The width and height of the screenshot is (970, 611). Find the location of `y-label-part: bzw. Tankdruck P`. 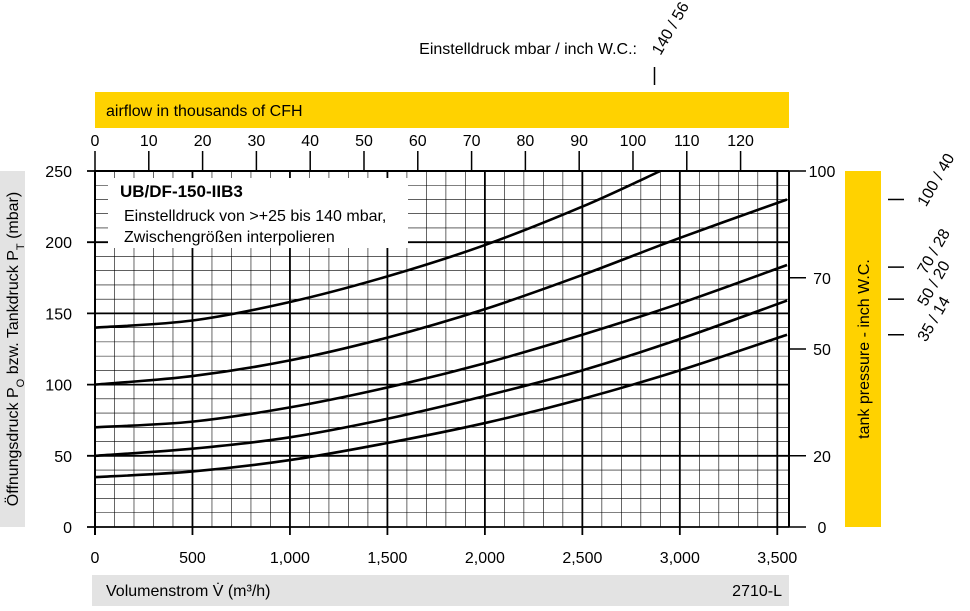

y-label-part: bzw. Tankdruck P is located at coordinates (13, 314).